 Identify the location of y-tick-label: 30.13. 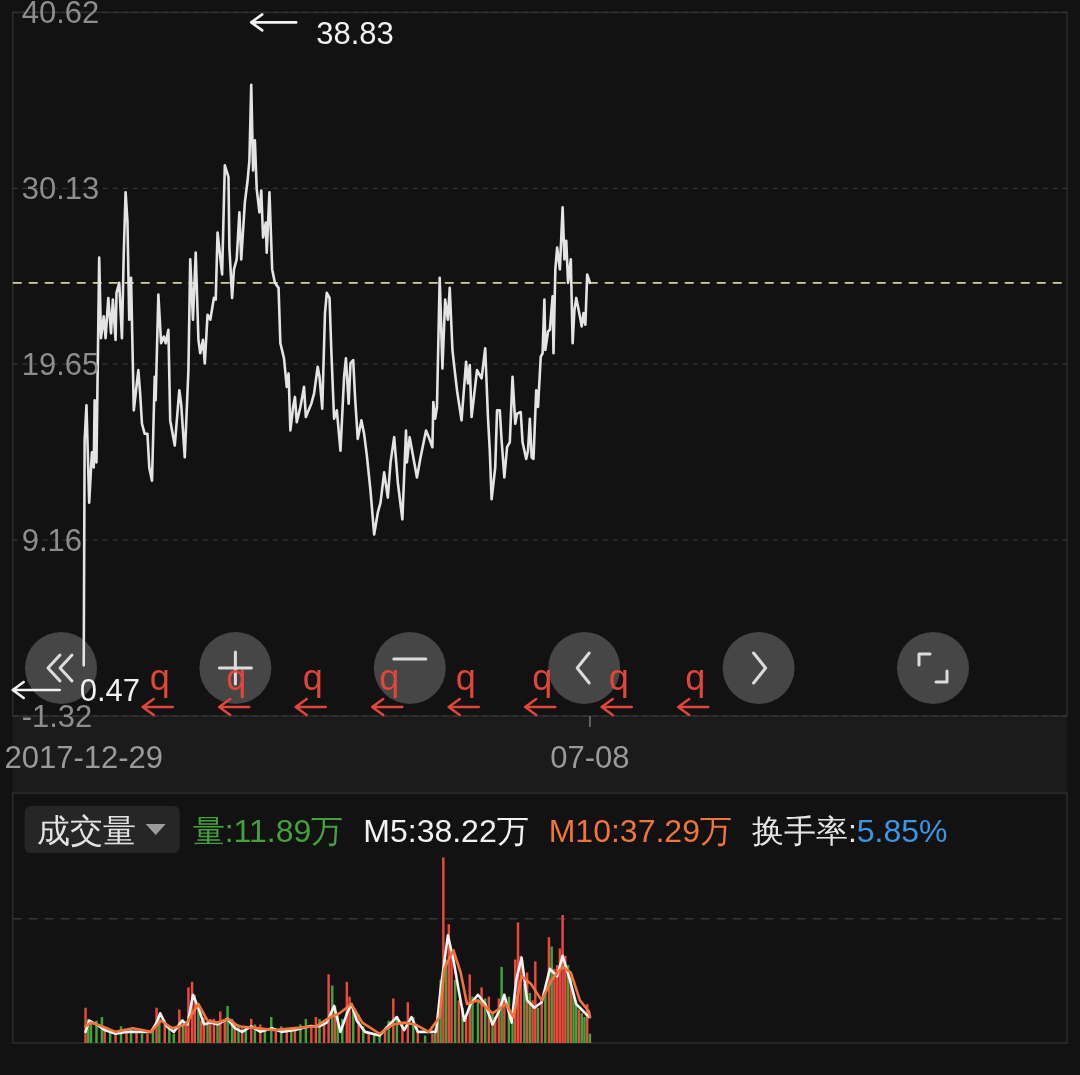
(60, 188).